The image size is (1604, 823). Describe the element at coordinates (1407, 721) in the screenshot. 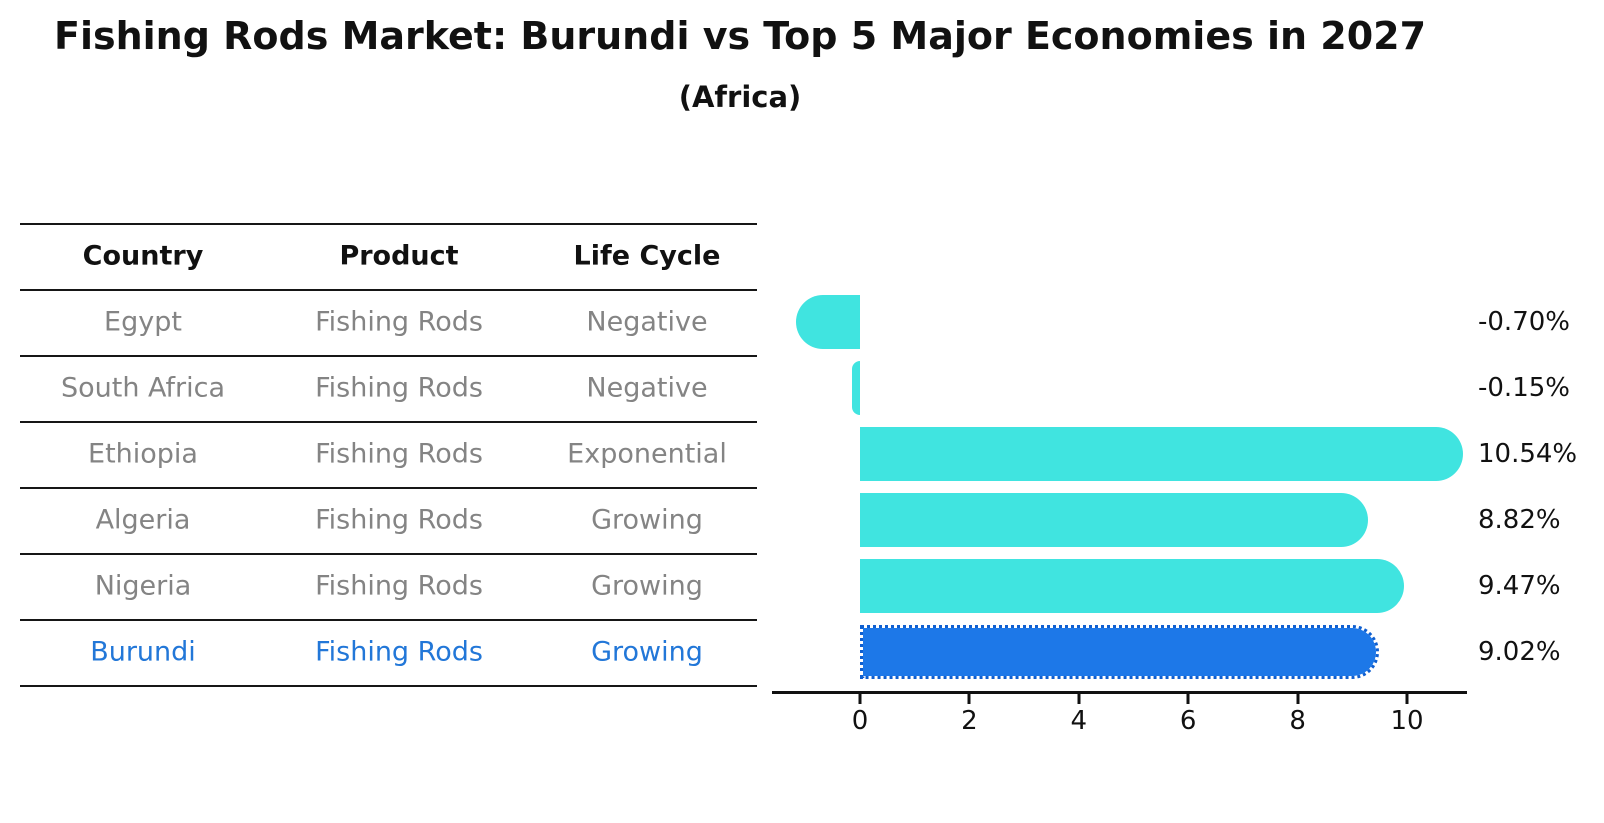

I see `x-tick-label-10: 10` at that location.